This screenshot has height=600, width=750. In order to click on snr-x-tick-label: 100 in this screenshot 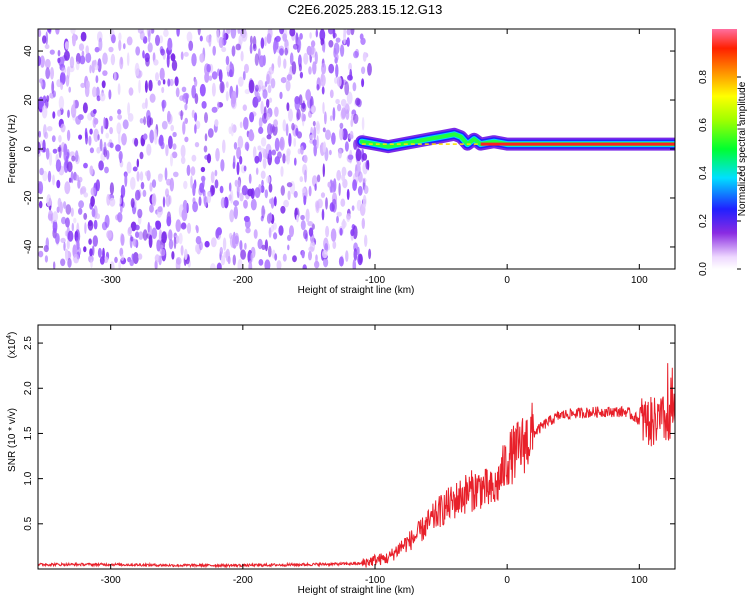, I will do `click(639, 580)`.